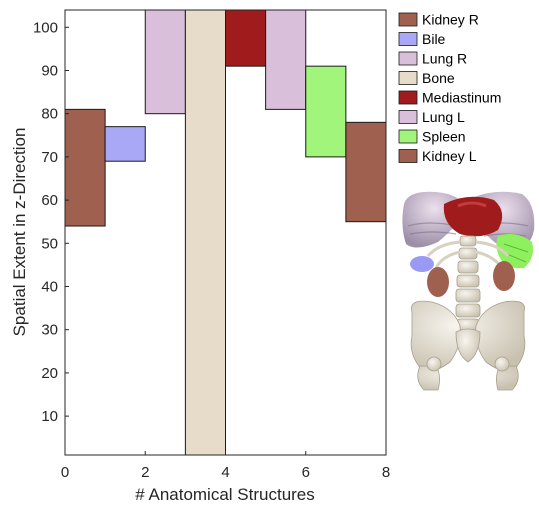  Describe the element at coordinates (49, 416) in the screenshot. I see `y-tick-label: 10` at that location.